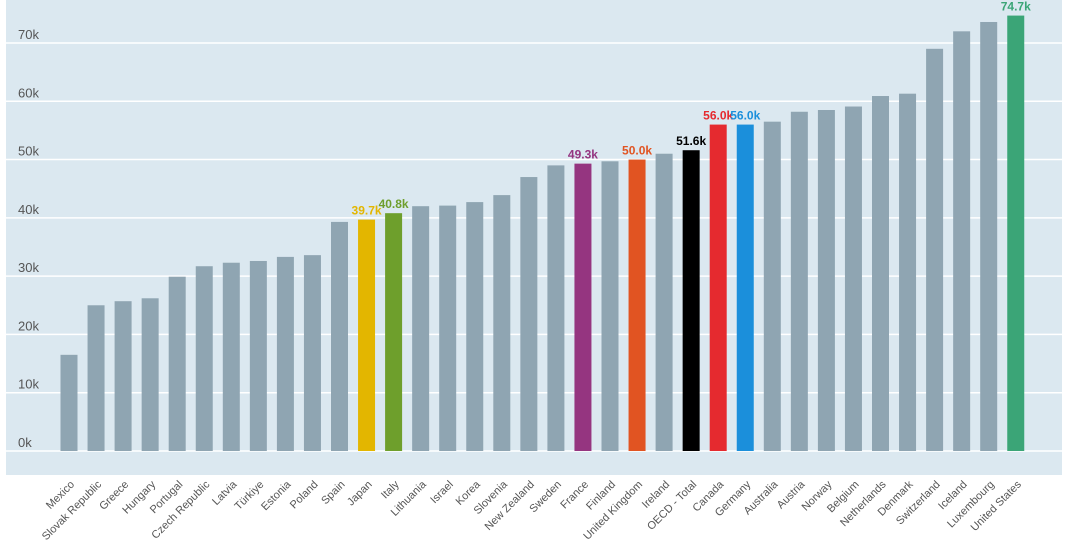 This screenshot has height=546, width=1068. Describe the element at coordinates (691, 141) in the screenshot. I see `data-label: 51.6k` at that location.